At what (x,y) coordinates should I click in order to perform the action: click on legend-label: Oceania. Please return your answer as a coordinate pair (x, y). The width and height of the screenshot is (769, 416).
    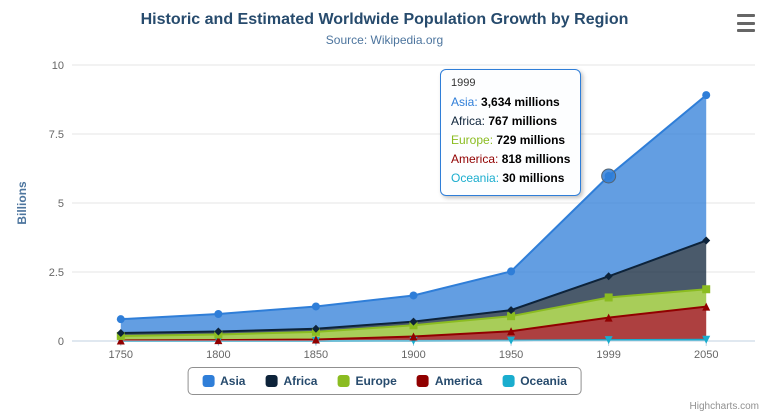
    Looking at the image, I should click on (543, 381).